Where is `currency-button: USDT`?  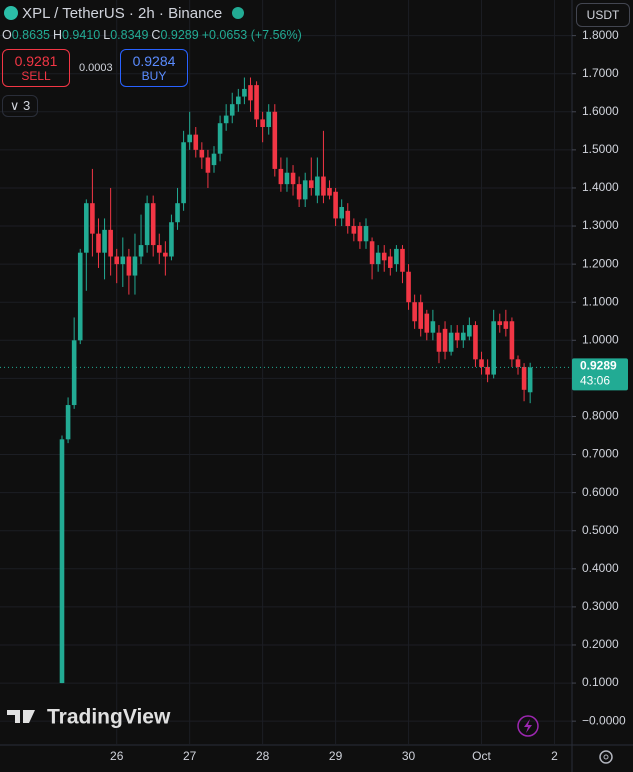
currency-button: USDT is located at coordinates (603, 15).